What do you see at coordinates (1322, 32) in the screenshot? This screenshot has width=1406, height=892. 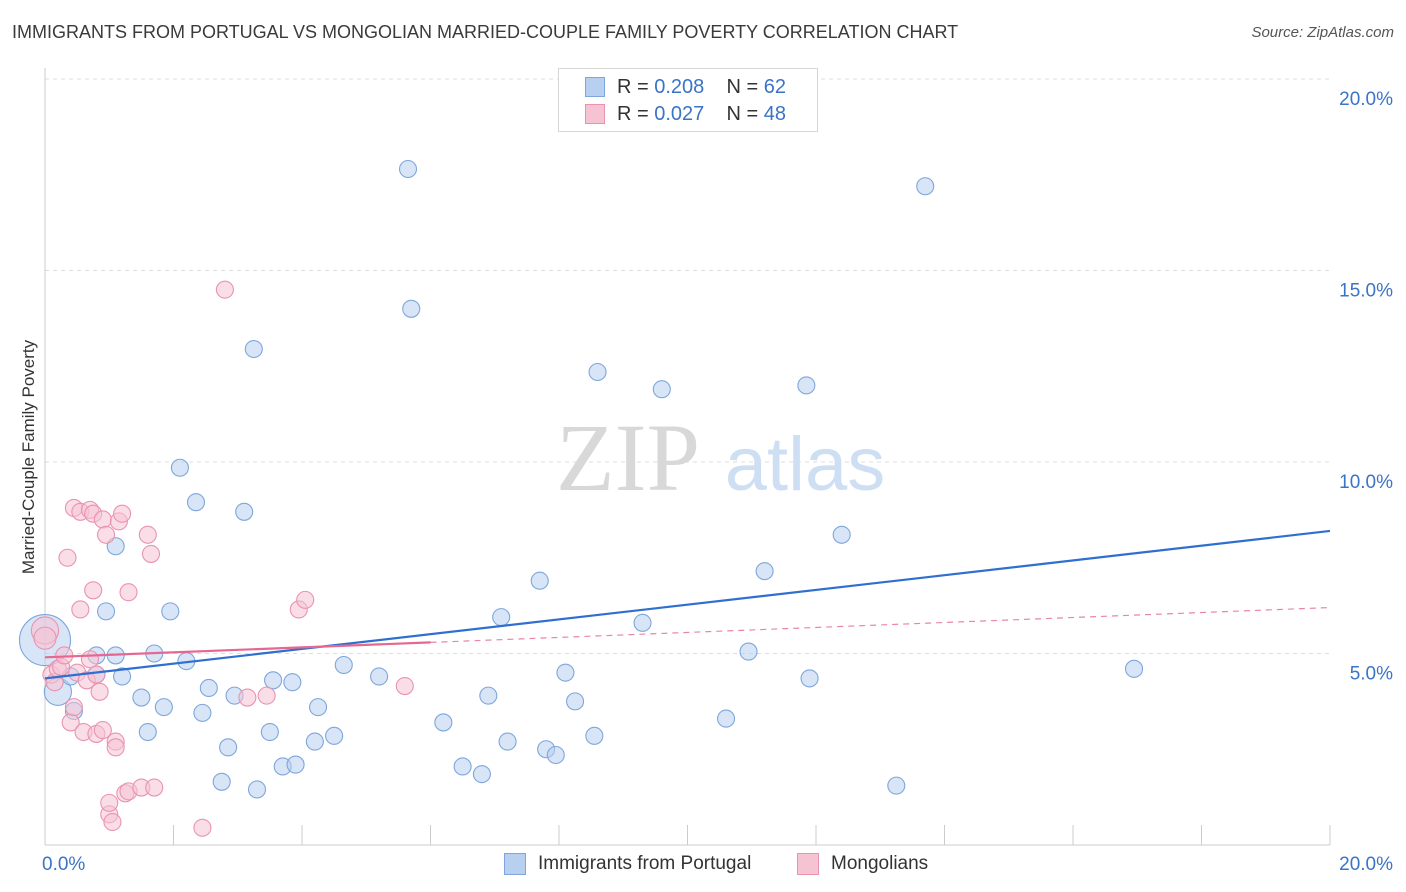 I see `source-label: Source: ZipAtlas.com` at bounding box center [1322, 32].